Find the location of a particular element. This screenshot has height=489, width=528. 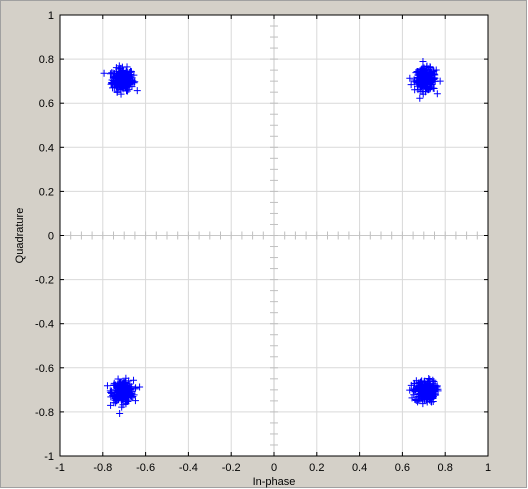

x-tick-label: 0.4 is located at coordinates (359, 468).